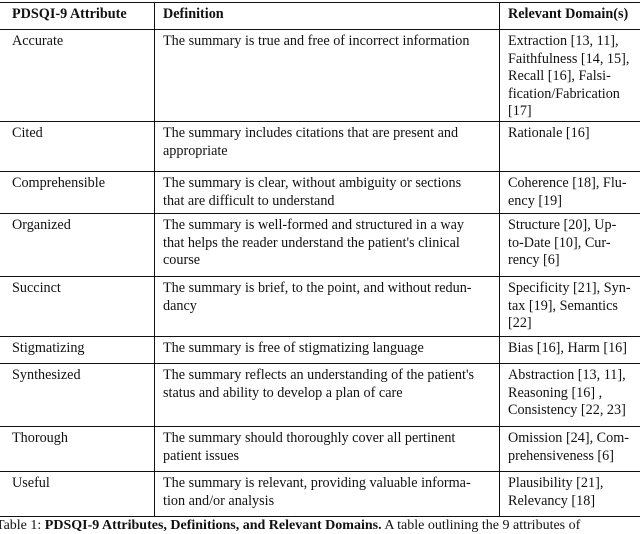 Image resolution: width=640 pixels, height=534 pixels. Describe the element at coordinates (77, 493) in the screenshot. I see `attribute-cell: Useful` at that location.